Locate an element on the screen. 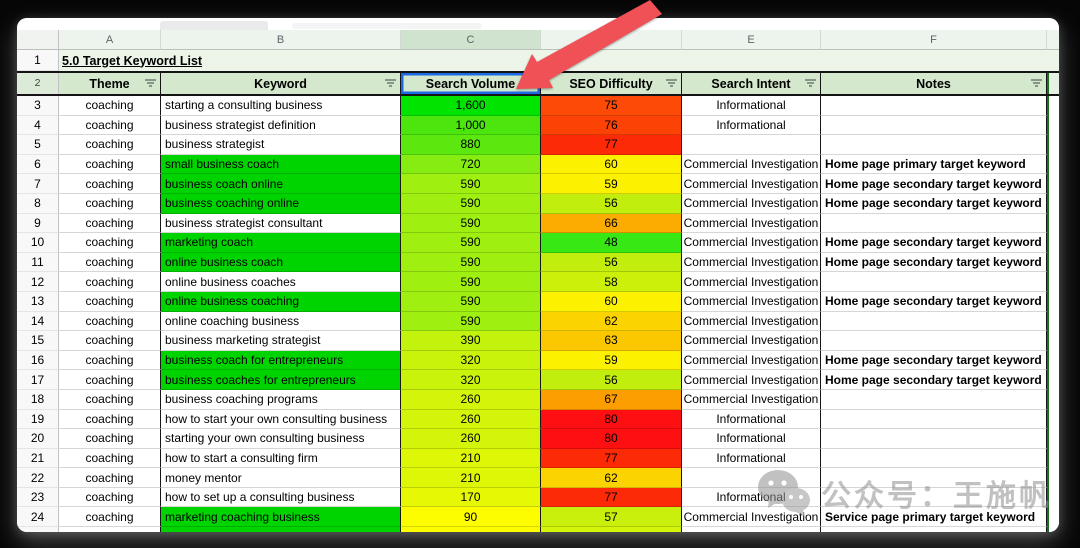 The image size is (1080, 548). column-header-b: B is located at coordinates (281, 40).